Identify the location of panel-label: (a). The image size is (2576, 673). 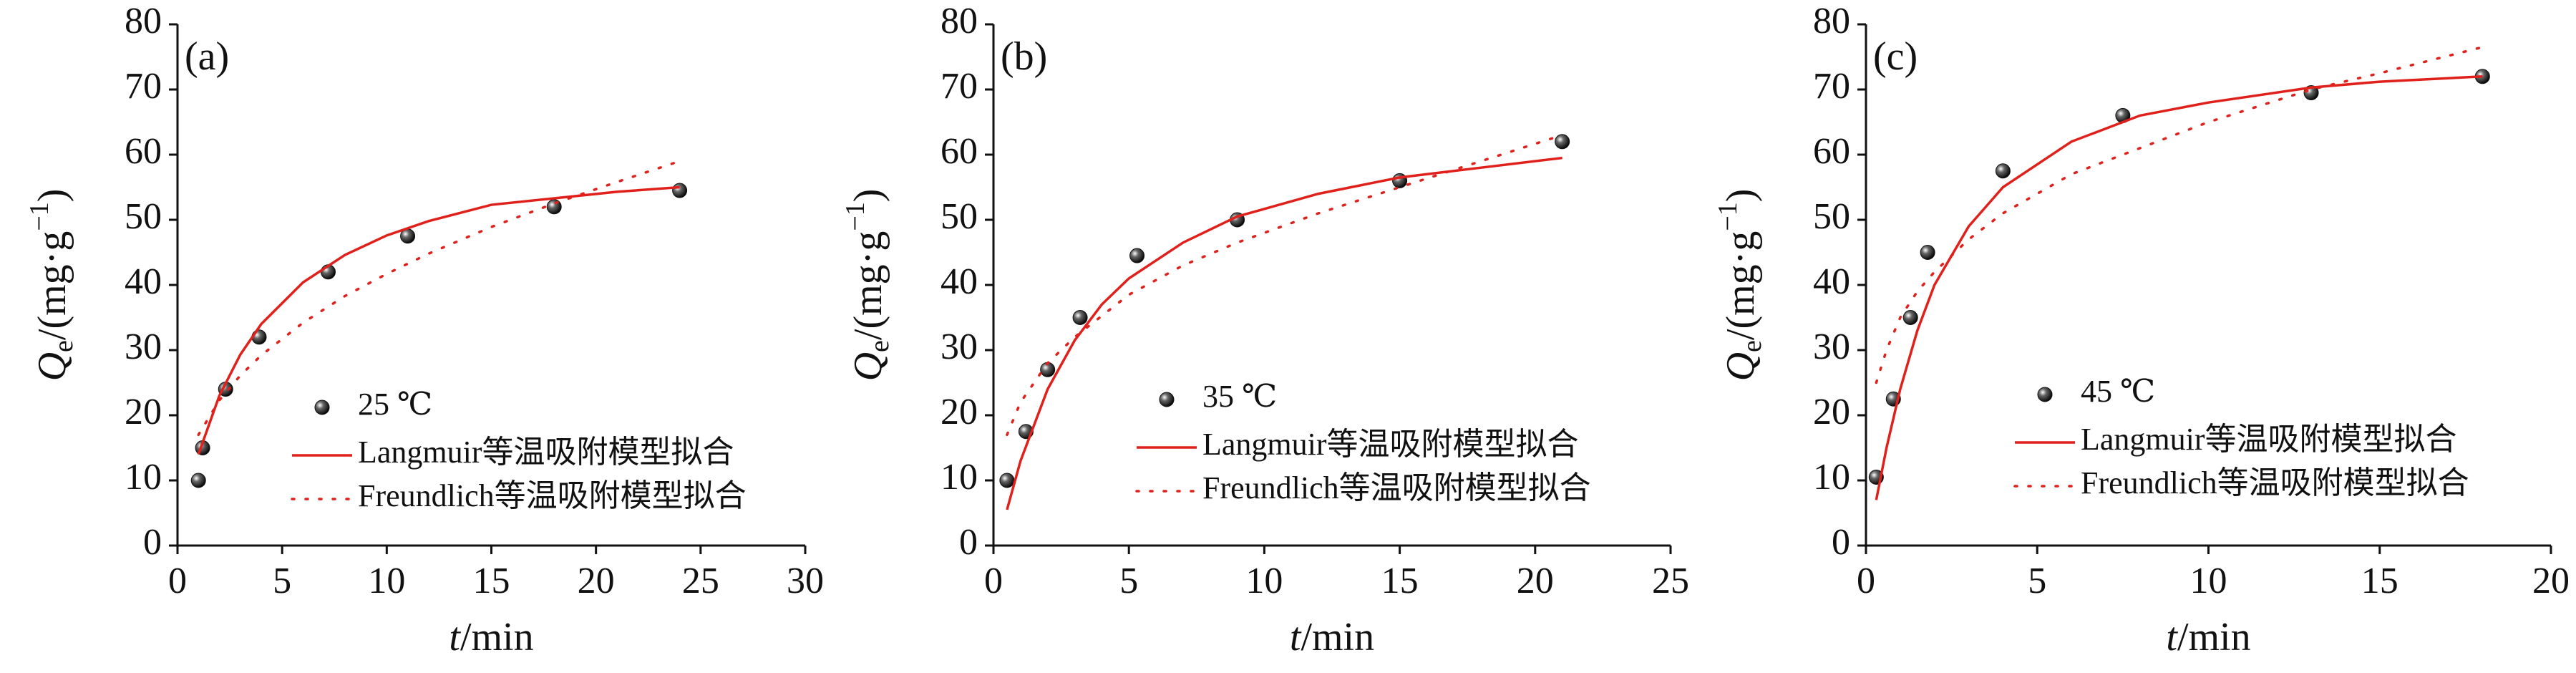
(207, 56).